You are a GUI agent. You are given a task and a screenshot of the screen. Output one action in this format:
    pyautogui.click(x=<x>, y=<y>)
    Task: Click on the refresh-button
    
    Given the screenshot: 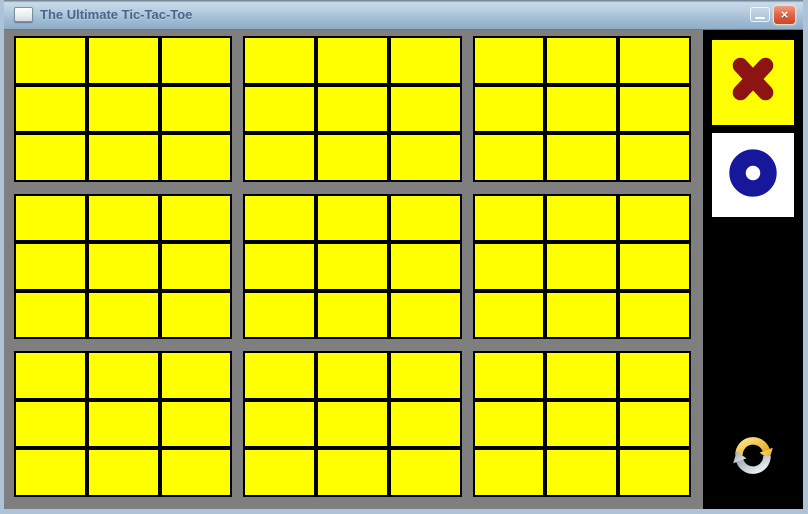 What is the action you would take?
    pyautogui.click(x=753, y=457)
    